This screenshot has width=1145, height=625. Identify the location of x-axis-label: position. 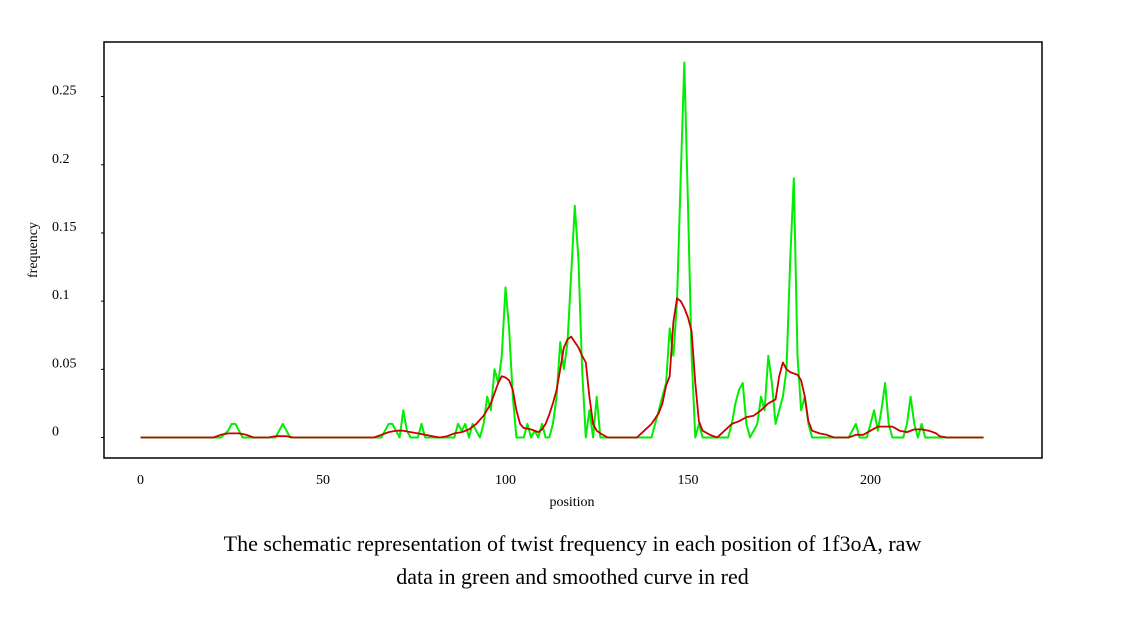
(571, 502).